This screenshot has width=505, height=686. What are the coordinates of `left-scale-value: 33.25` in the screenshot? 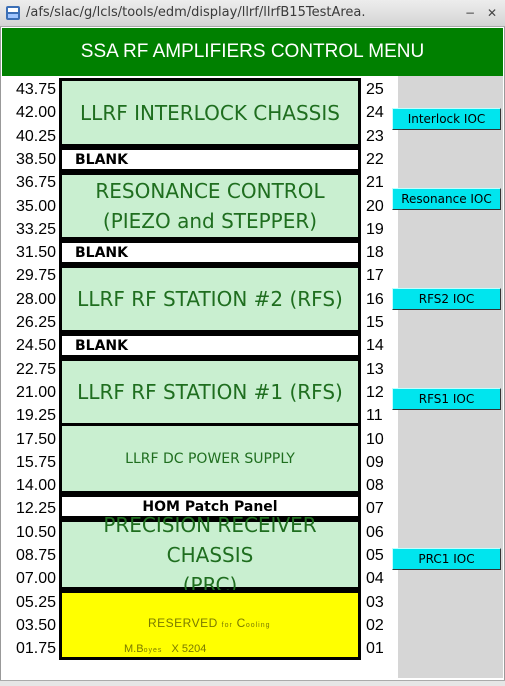 It's located at (35, 229).